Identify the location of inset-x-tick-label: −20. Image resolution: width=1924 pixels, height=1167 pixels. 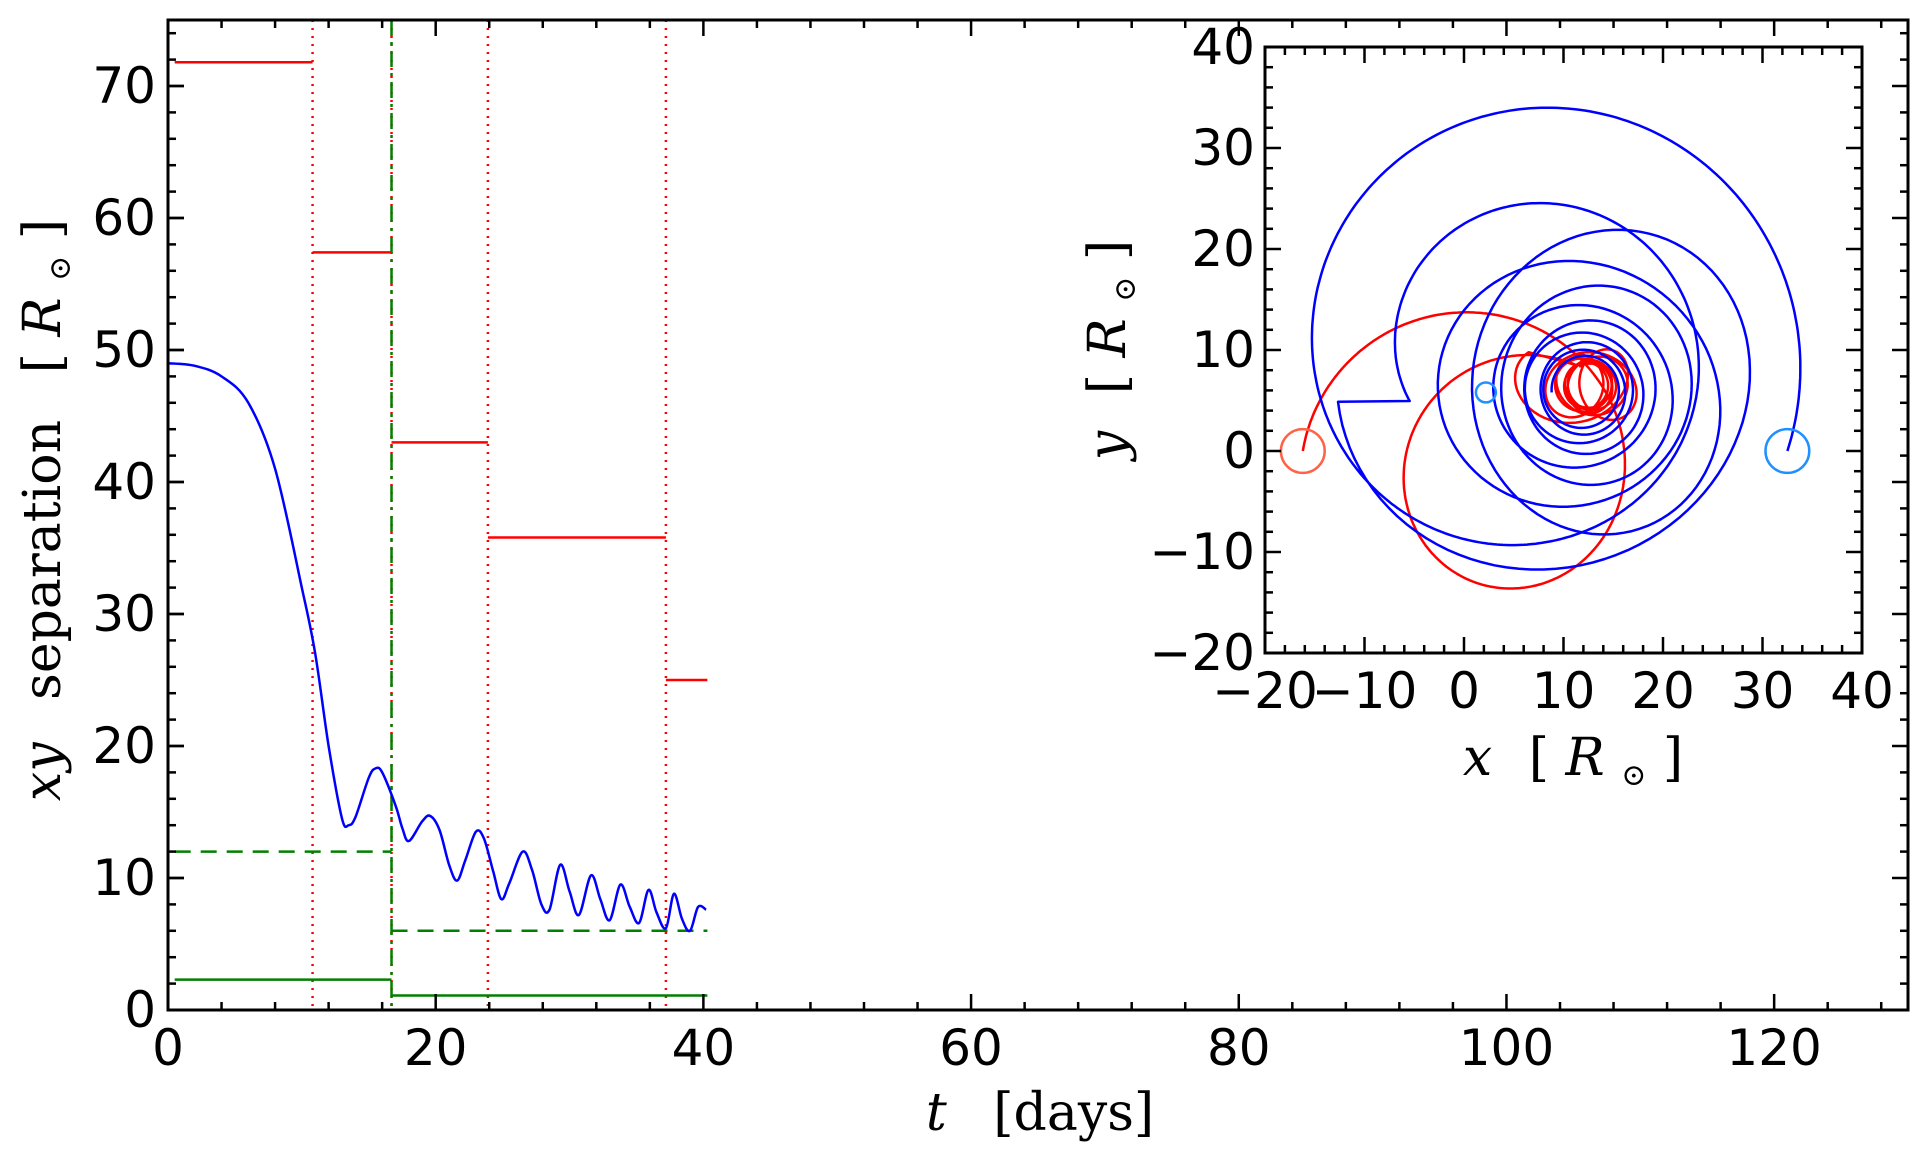
(1265, 691).